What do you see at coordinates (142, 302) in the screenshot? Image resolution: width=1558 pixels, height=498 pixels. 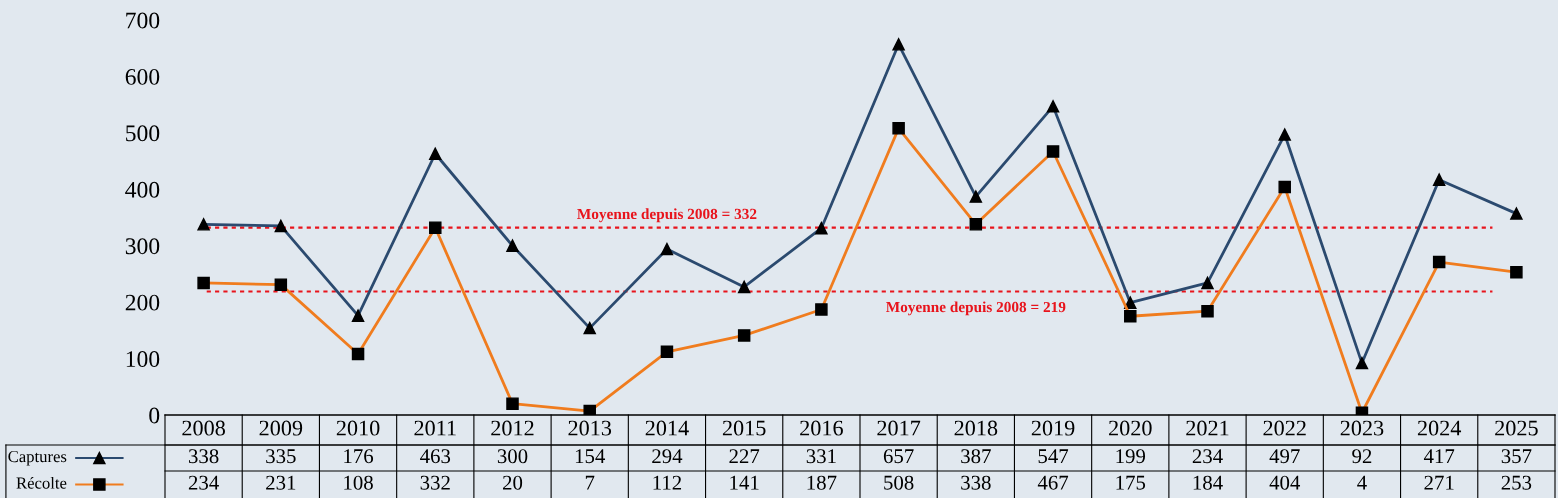 I see `y-tick-label: 200` at bounding box center [142, 302].